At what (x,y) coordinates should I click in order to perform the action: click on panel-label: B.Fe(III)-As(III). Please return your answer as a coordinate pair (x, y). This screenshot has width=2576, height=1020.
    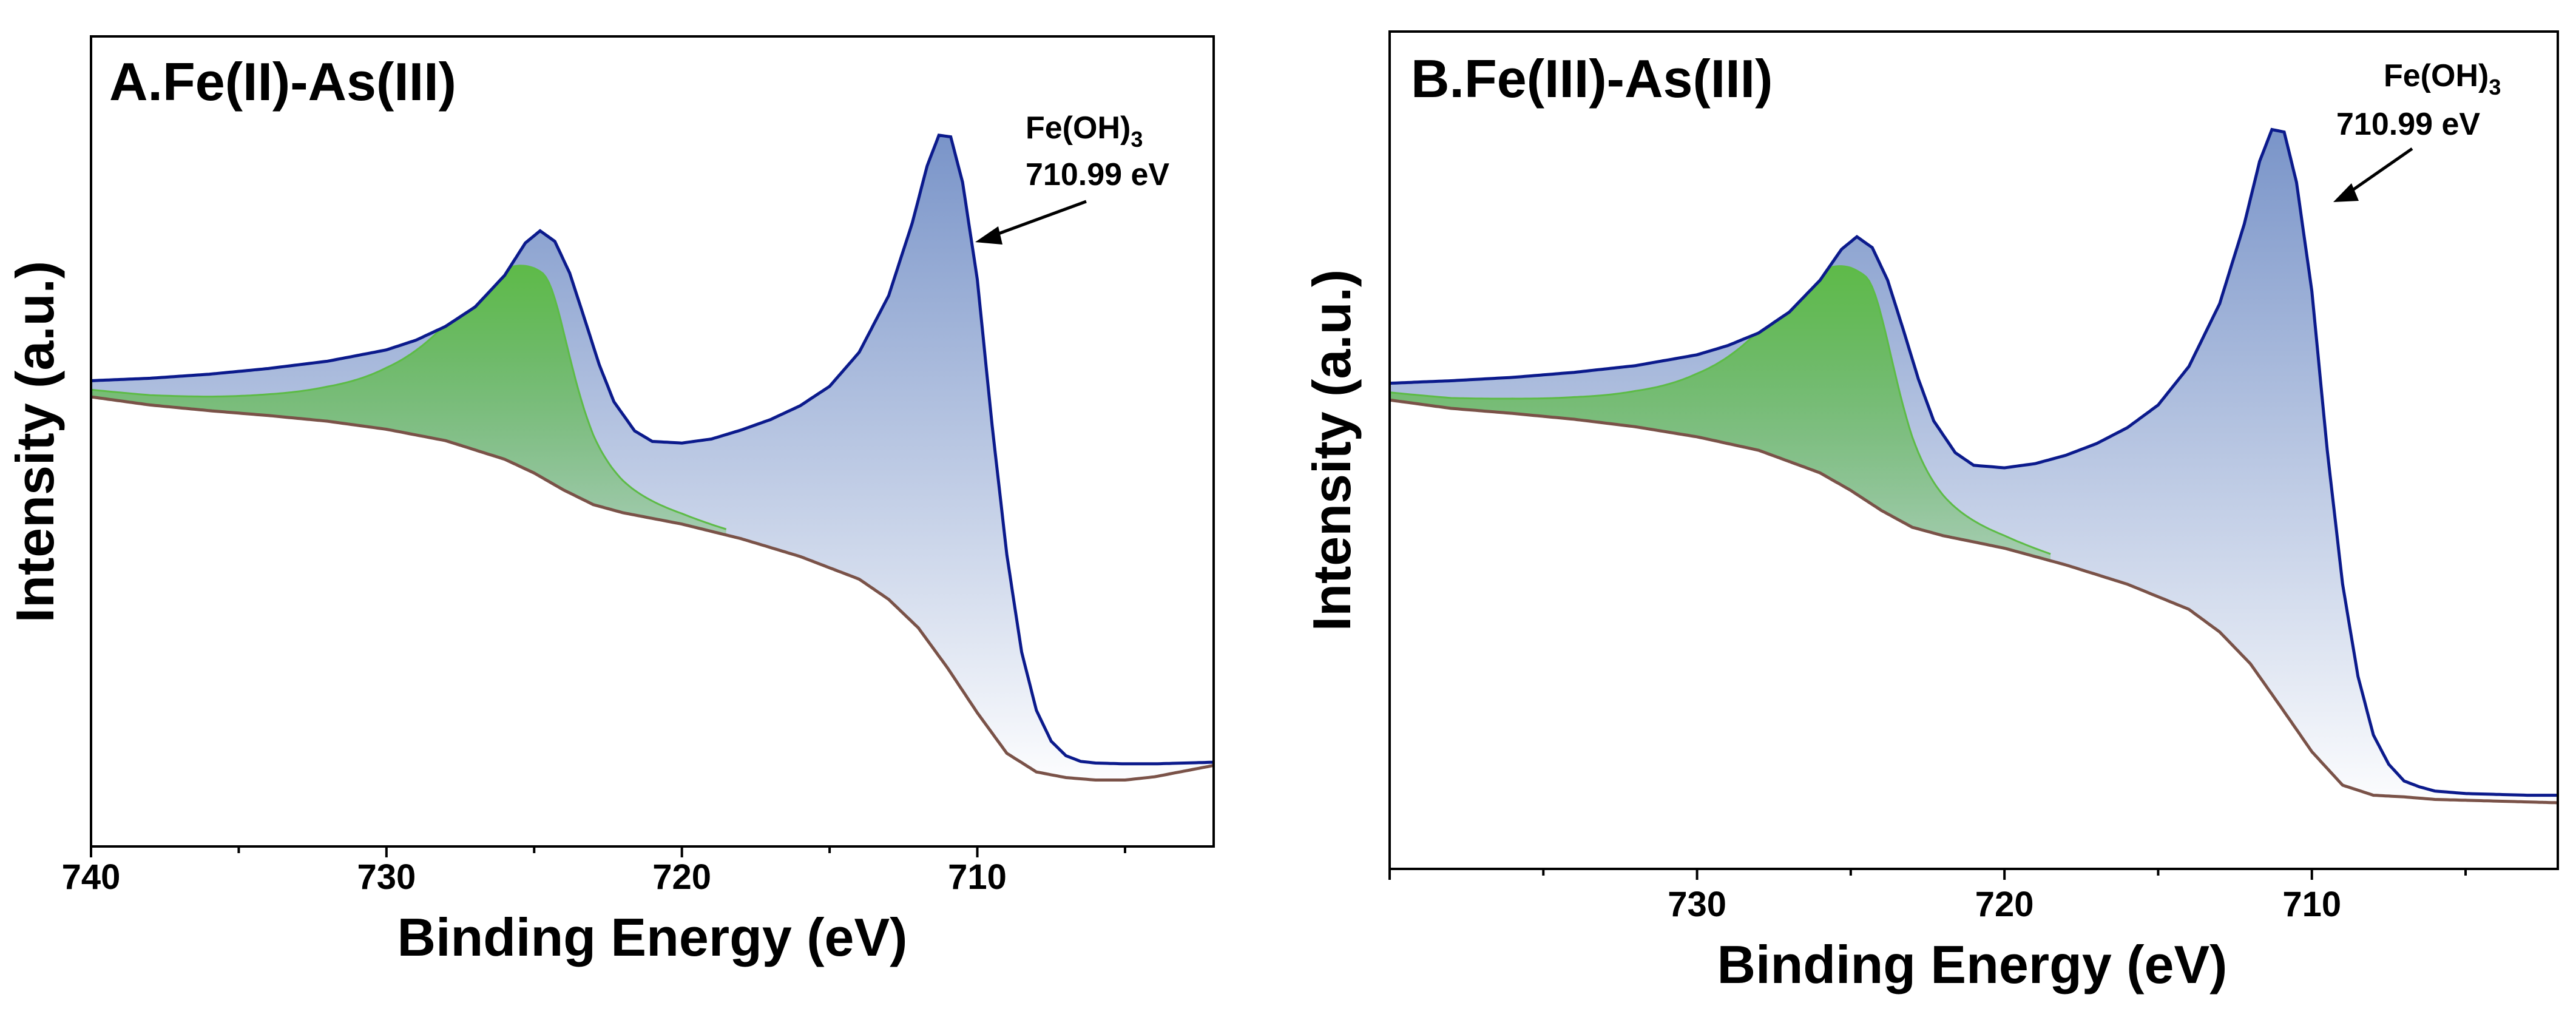
    Looking at the image, I should click on (1592, 79).